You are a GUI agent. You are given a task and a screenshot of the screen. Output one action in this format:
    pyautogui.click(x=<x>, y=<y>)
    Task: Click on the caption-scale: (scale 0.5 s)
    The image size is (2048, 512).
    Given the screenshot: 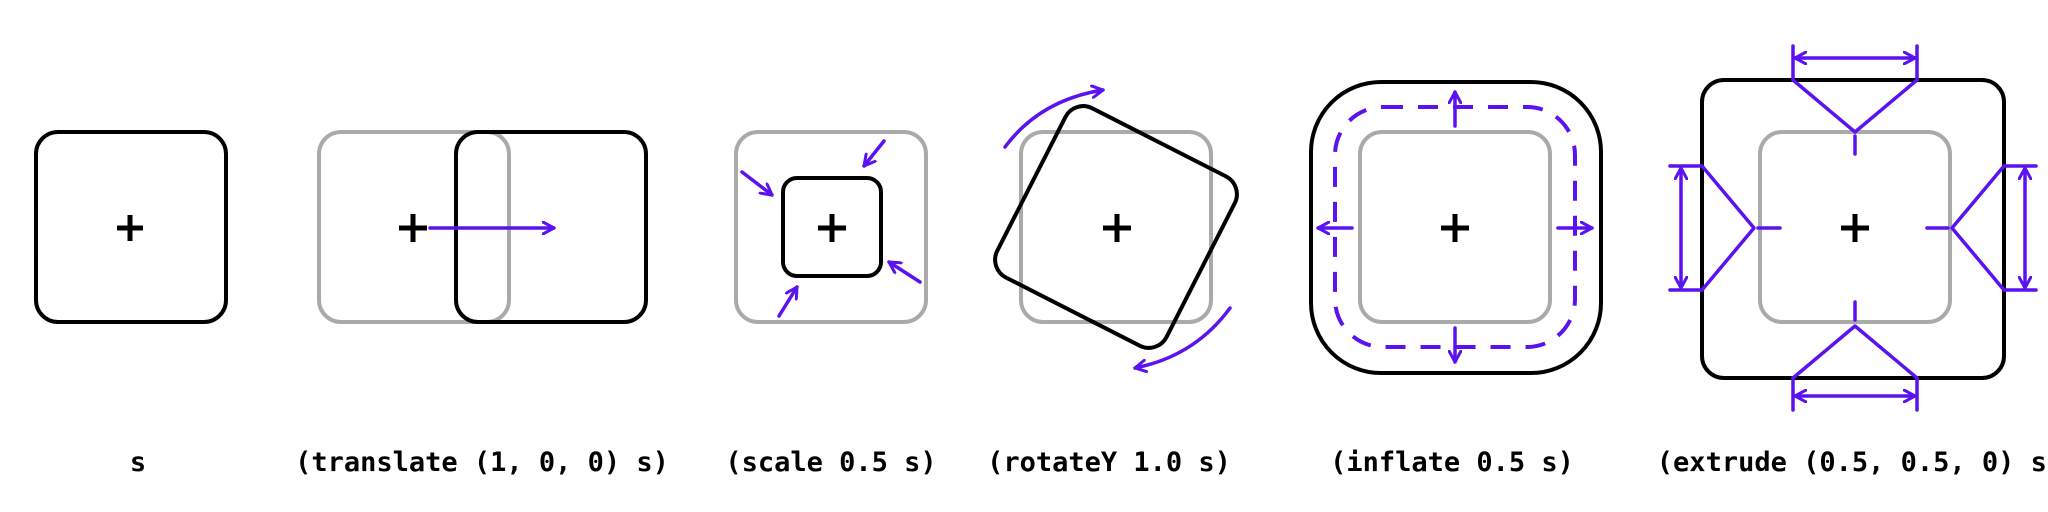 What is the action you would take?
    pyautogui.click(x=830, y=462)
    